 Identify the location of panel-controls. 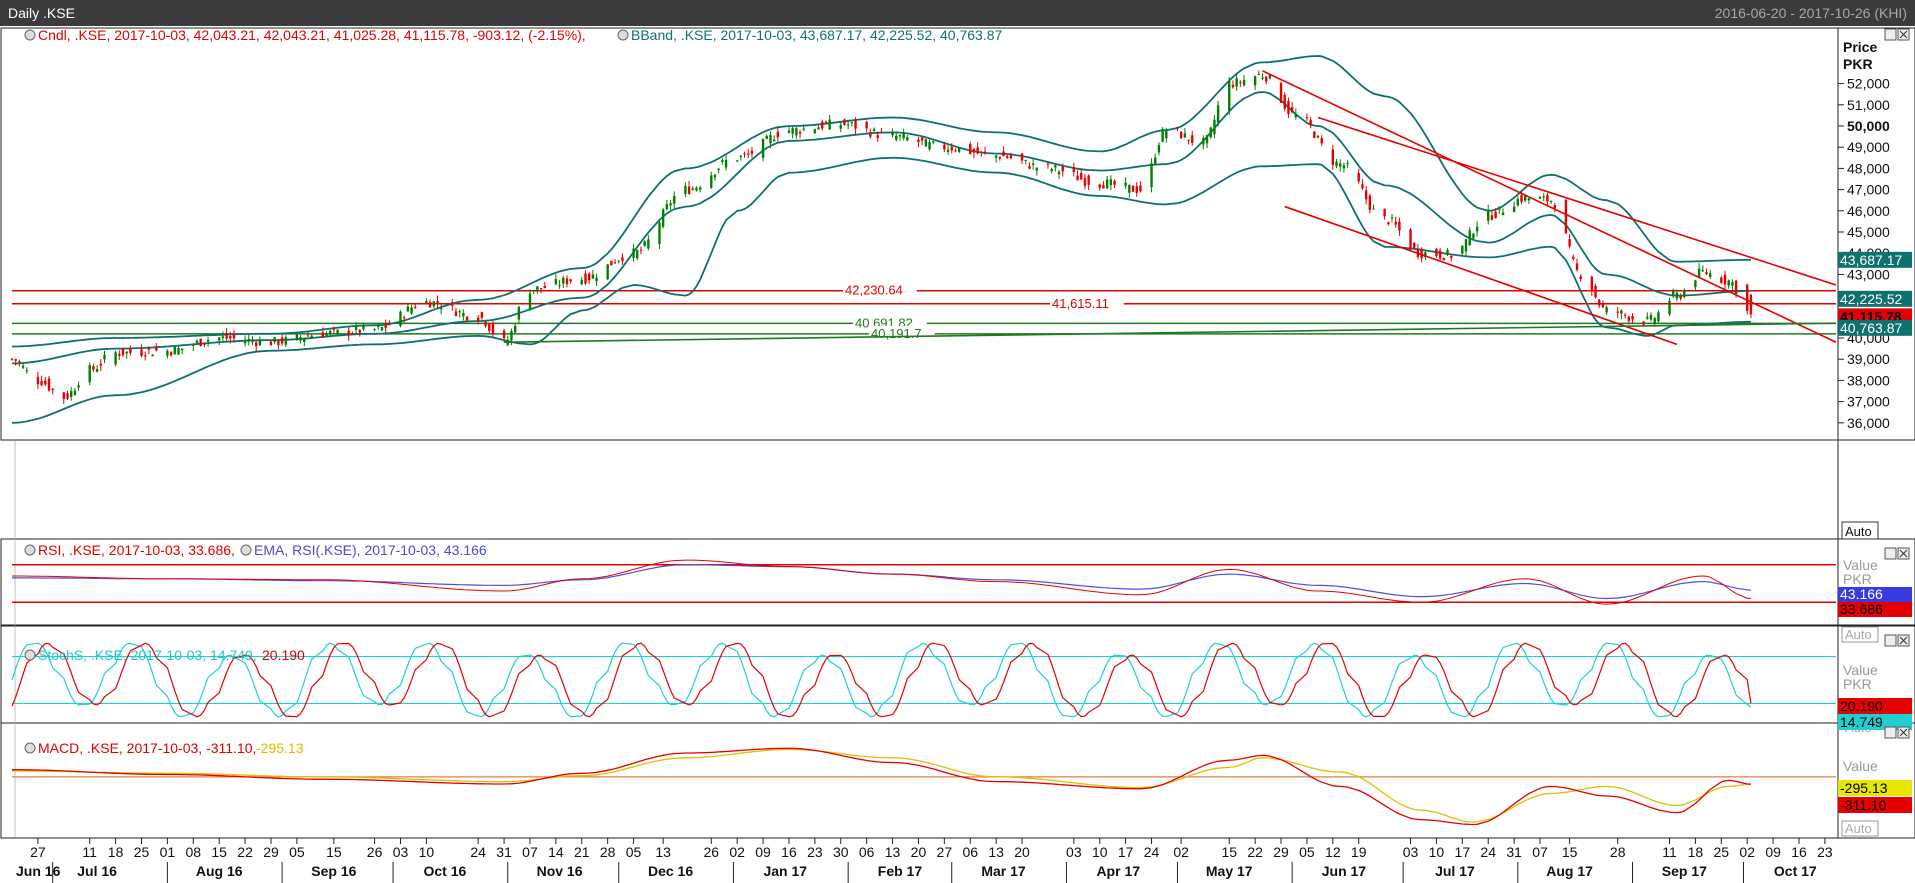
(1897, 383).